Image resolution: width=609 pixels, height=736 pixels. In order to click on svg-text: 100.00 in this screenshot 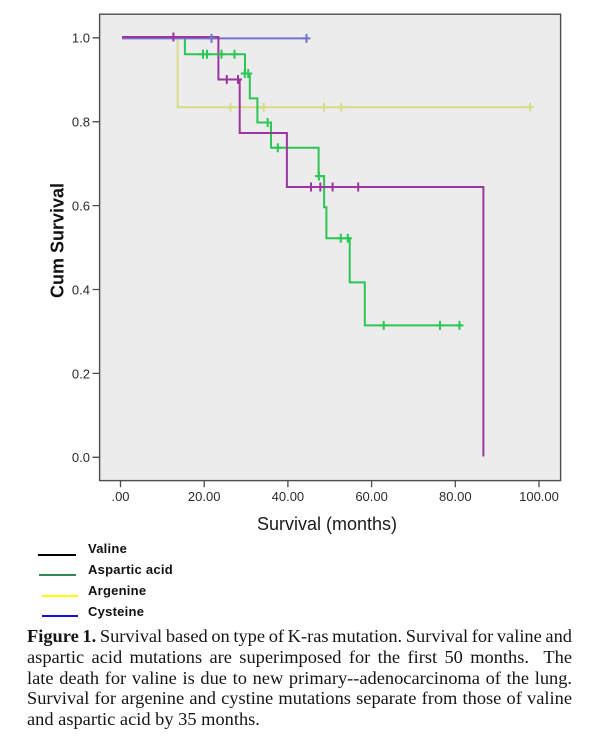, I will do `click(539, 496)`.